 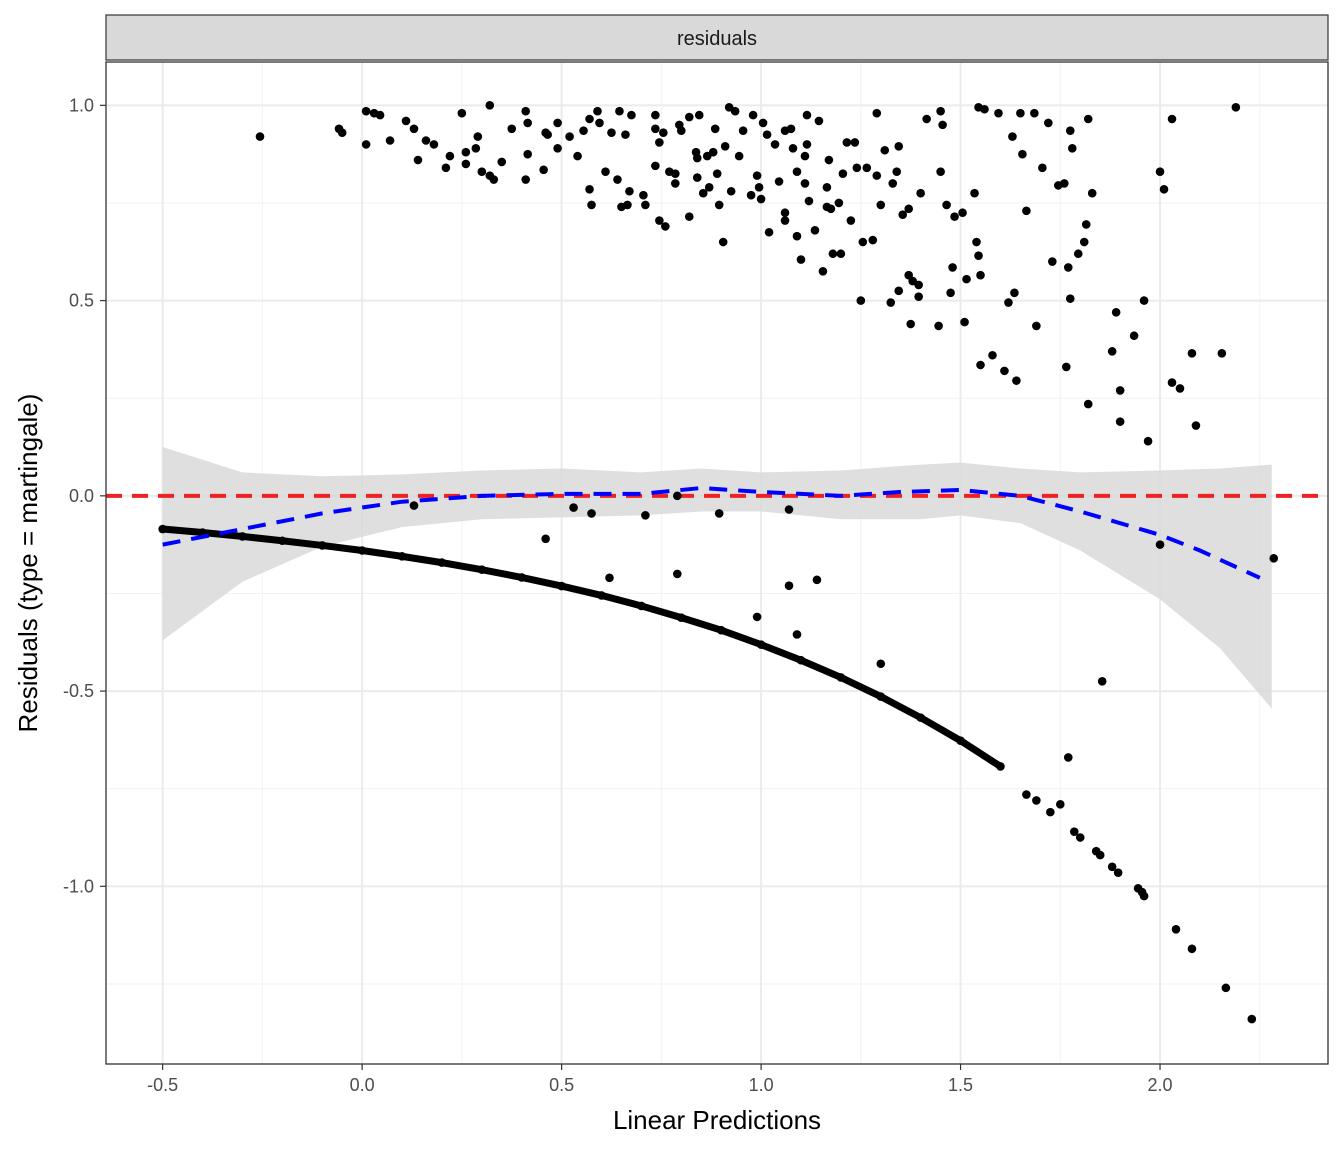 What do you see at coordinates (81, 496) in the screenshot?
I see `y-tick-label: 0.0` at bounding box center [81, 496].